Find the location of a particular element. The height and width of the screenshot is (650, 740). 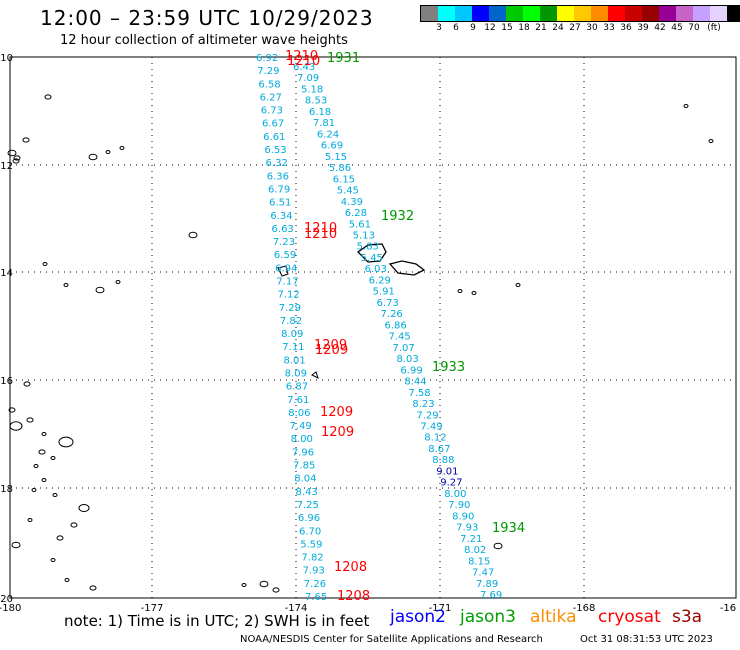

wave-height-reading: 6.92 is located at coordinates (267, 58).